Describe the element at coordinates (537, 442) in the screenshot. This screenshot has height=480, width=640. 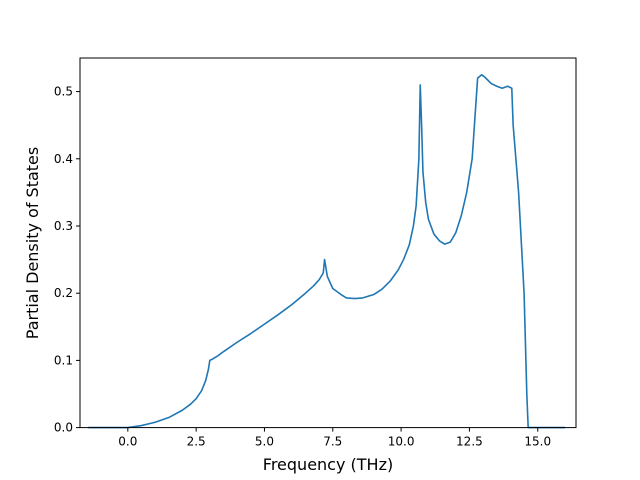
I see `x-tick-label: 15.0` at that location.